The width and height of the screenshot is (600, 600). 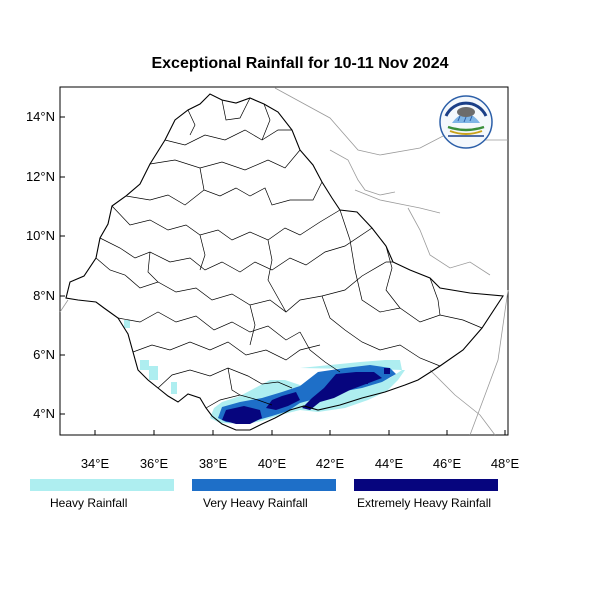 What do you see at coordinates (102, 485) in the screenshot?
I see `legend-swatch-heavy` at bounding box center [102, 485].